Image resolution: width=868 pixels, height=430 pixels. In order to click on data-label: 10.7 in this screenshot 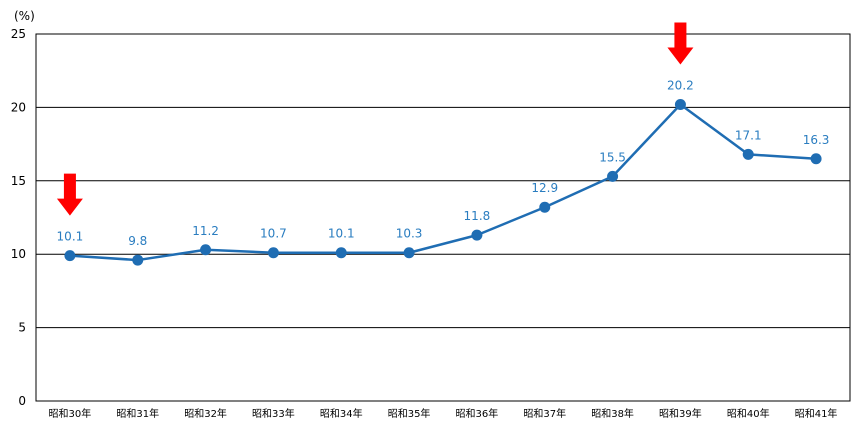, I will do `click(273, 234)`.